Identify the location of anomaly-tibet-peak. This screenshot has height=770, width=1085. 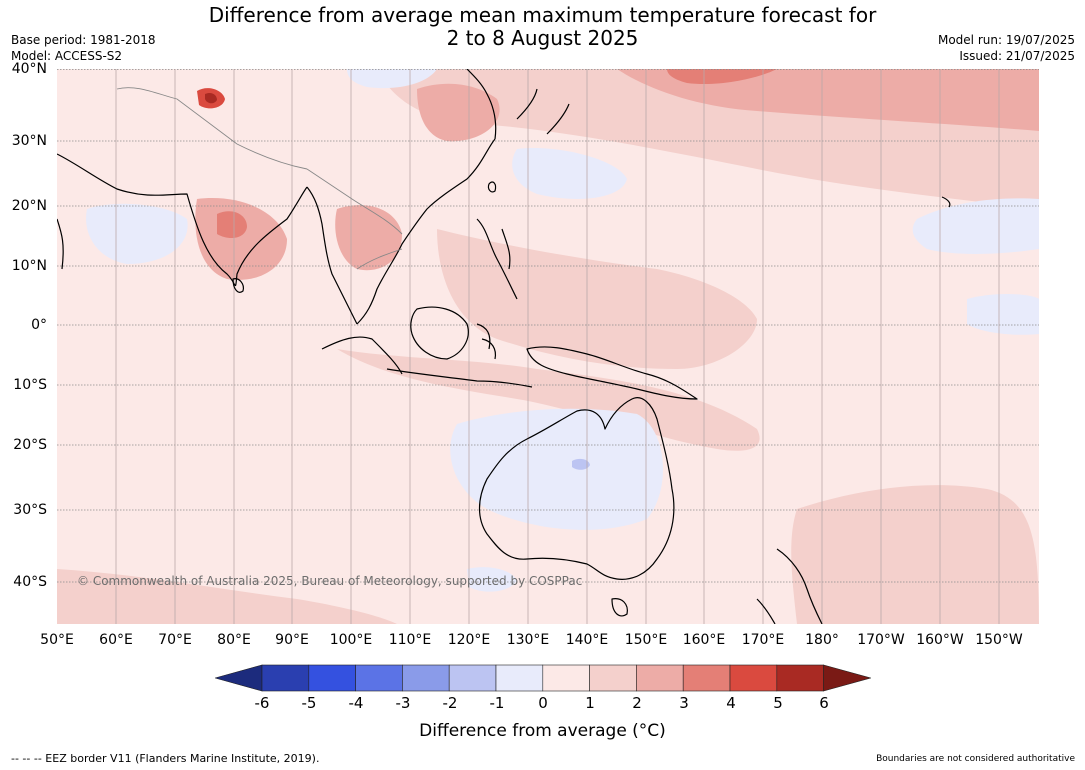
(211, 98).